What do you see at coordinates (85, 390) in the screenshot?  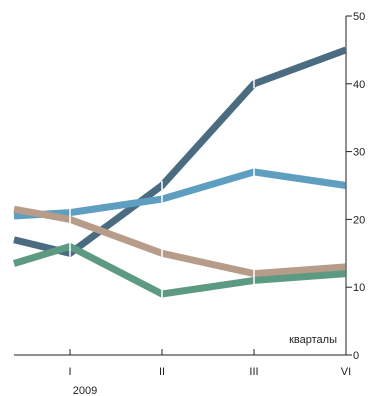 I see `year-label: 2009` at bounding box center [85, 390].